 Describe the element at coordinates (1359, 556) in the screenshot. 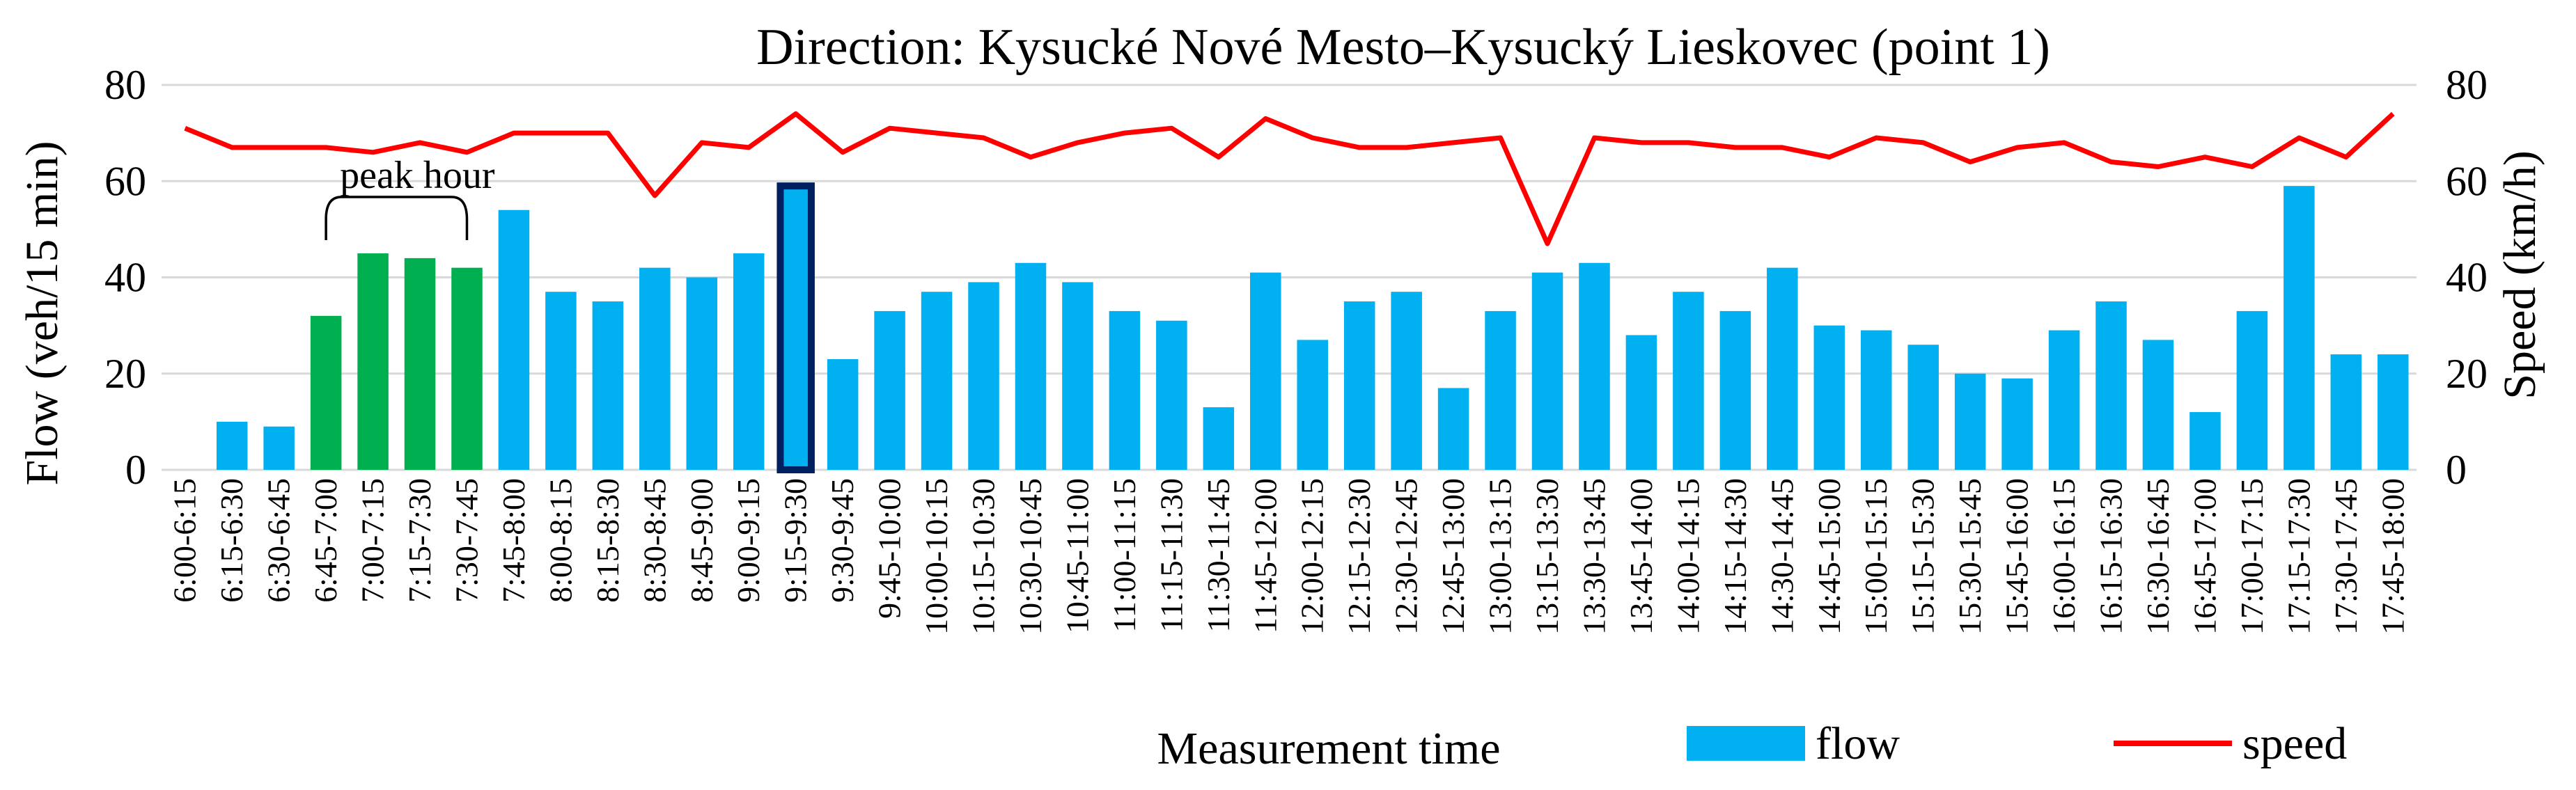

I see `x-tick-label: 12:15-12:30` at that location.